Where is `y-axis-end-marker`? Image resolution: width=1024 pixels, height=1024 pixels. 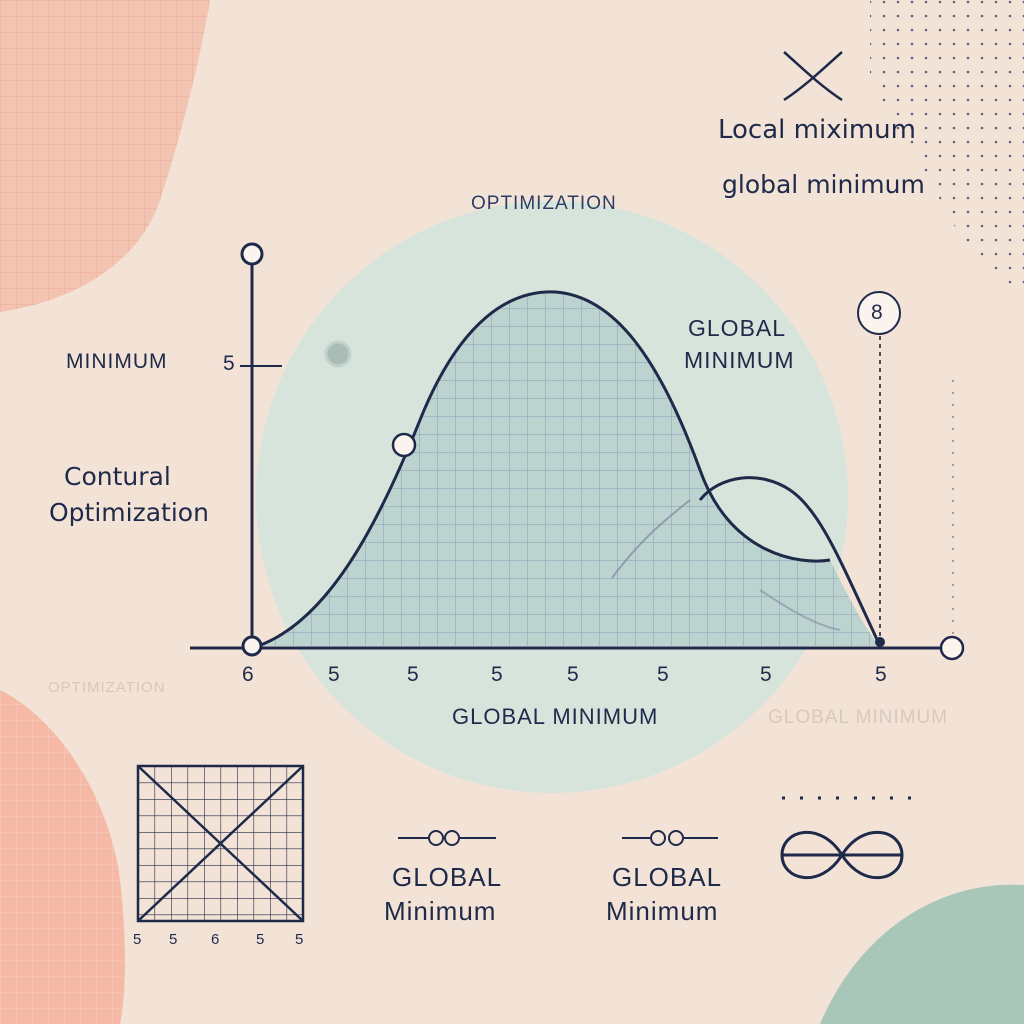 y-axis-end-marker is located at coordinates (252, 254).